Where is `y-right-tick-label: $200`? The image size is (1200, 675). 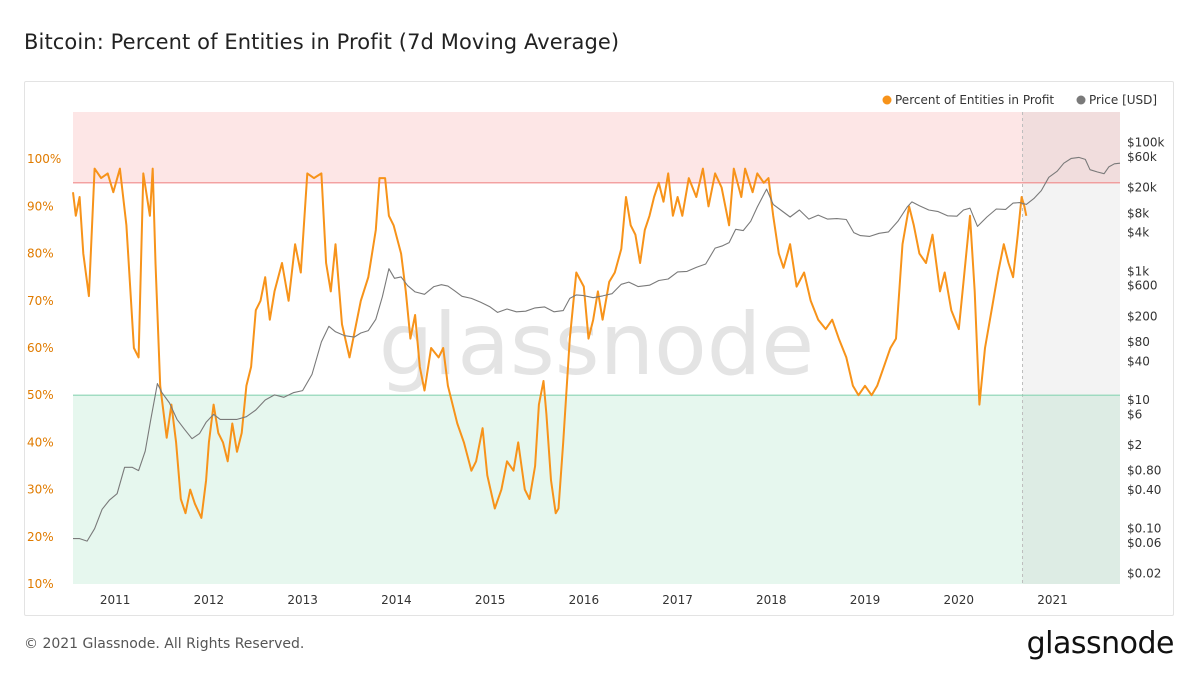
y-right-tick-label: $200 is located at coordinates (1142, 316).